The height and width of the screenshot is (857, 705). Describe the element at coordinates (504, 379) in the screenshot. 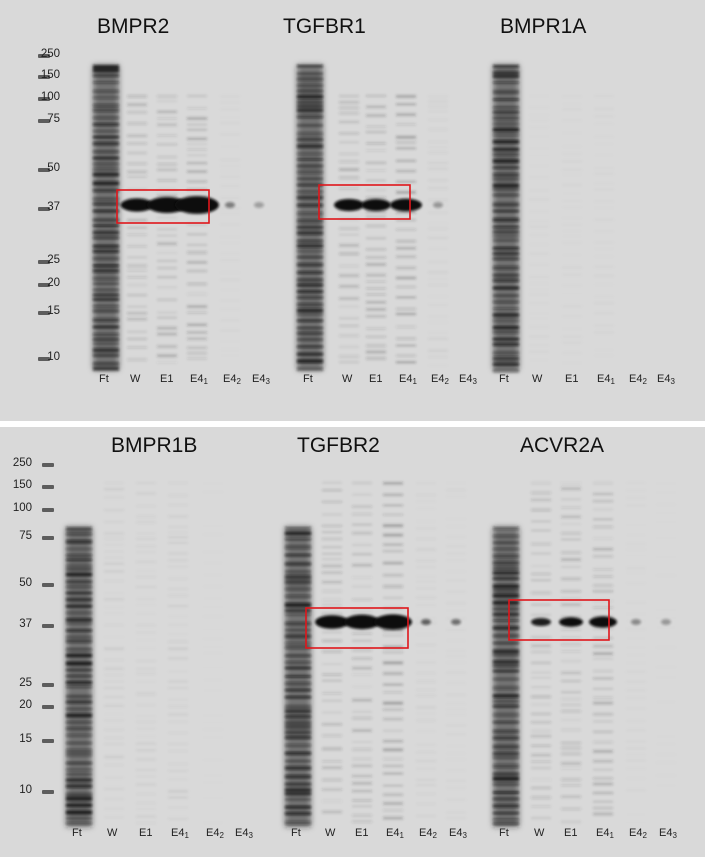

I see `lane-label-main: Ft` at that location.